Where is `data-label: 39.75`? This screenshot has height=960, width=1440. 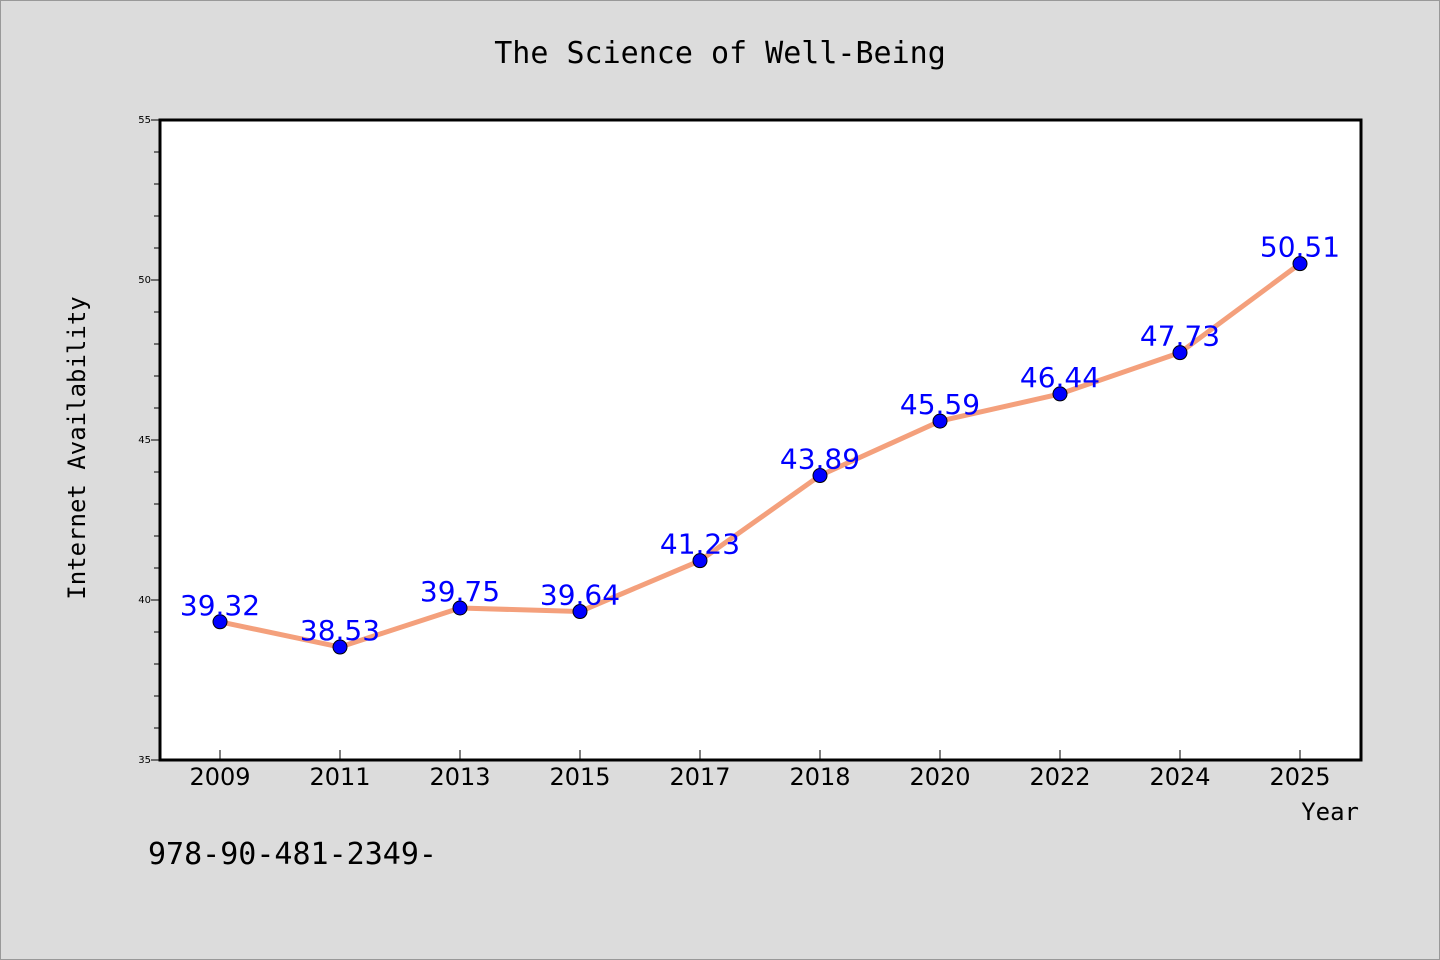
data-label: 39.75 is located at coordinates (460, 591).